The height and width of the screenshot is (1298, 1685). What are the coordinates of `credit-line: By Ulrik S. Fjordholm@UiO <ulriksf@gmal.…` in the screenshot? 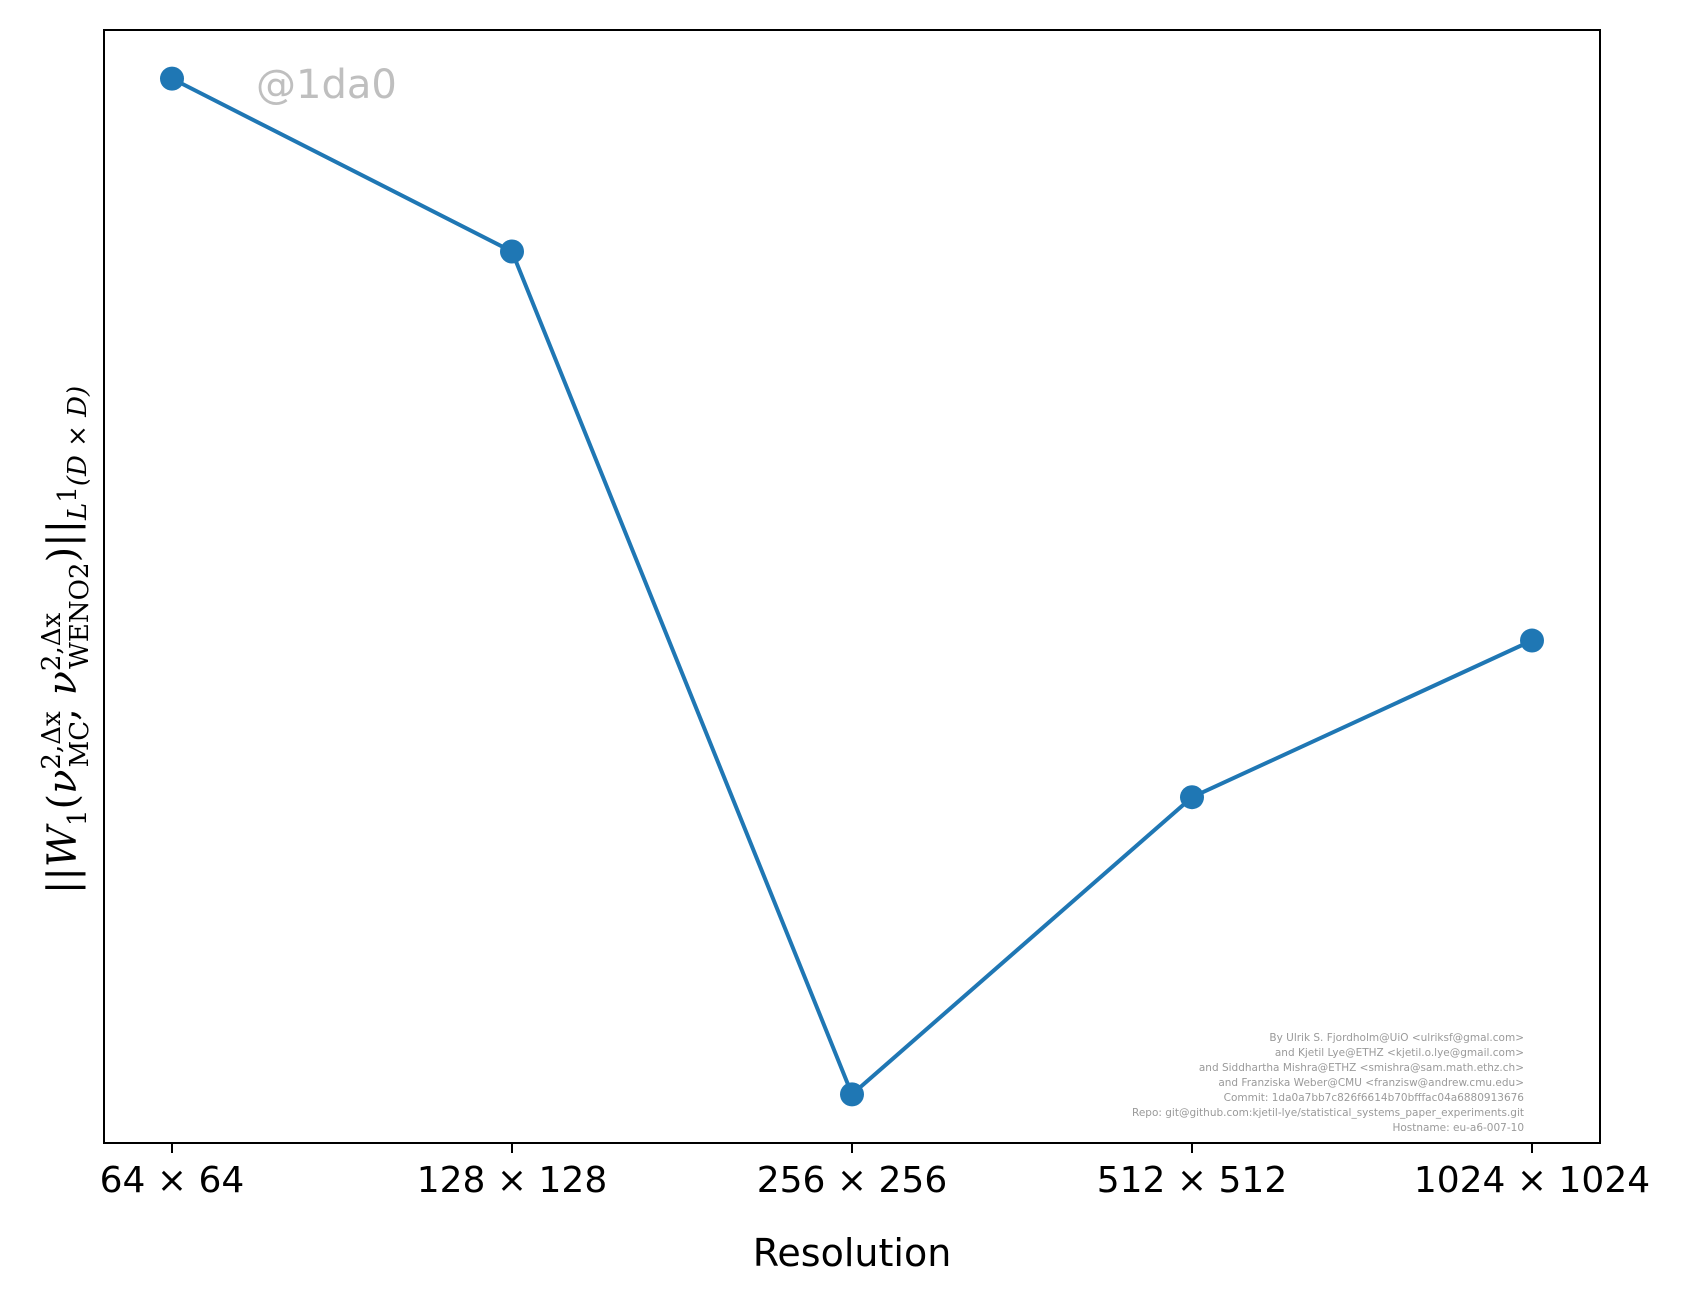 It's located at (1396, 1038).